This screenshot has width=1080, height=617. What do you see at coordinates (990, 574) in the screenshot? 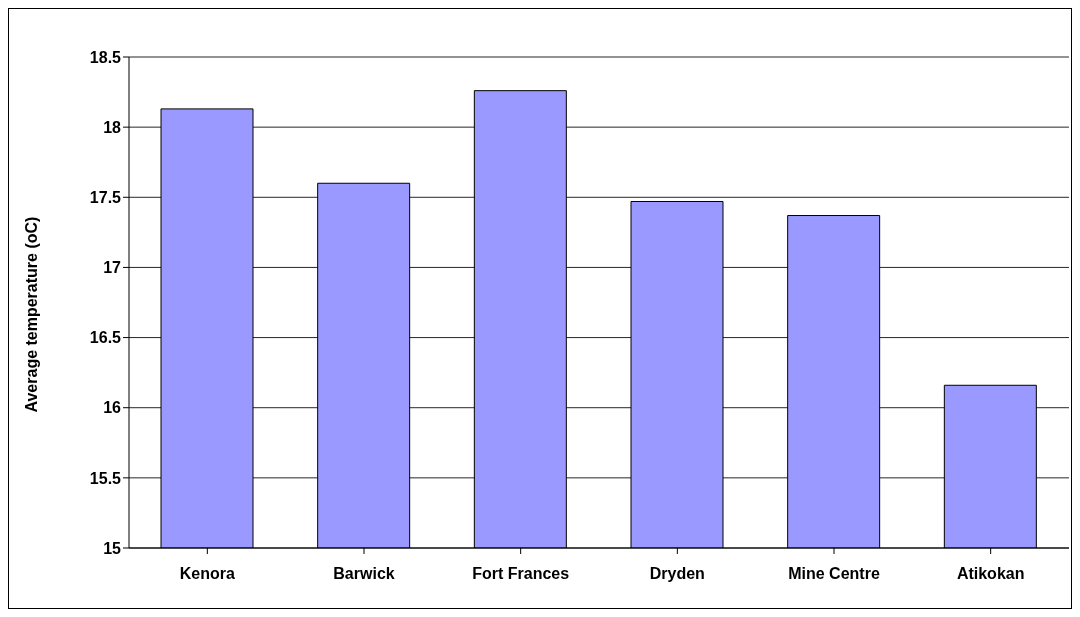
I see `x-tick-label: Atikokan` at bounding box center [990, 574].